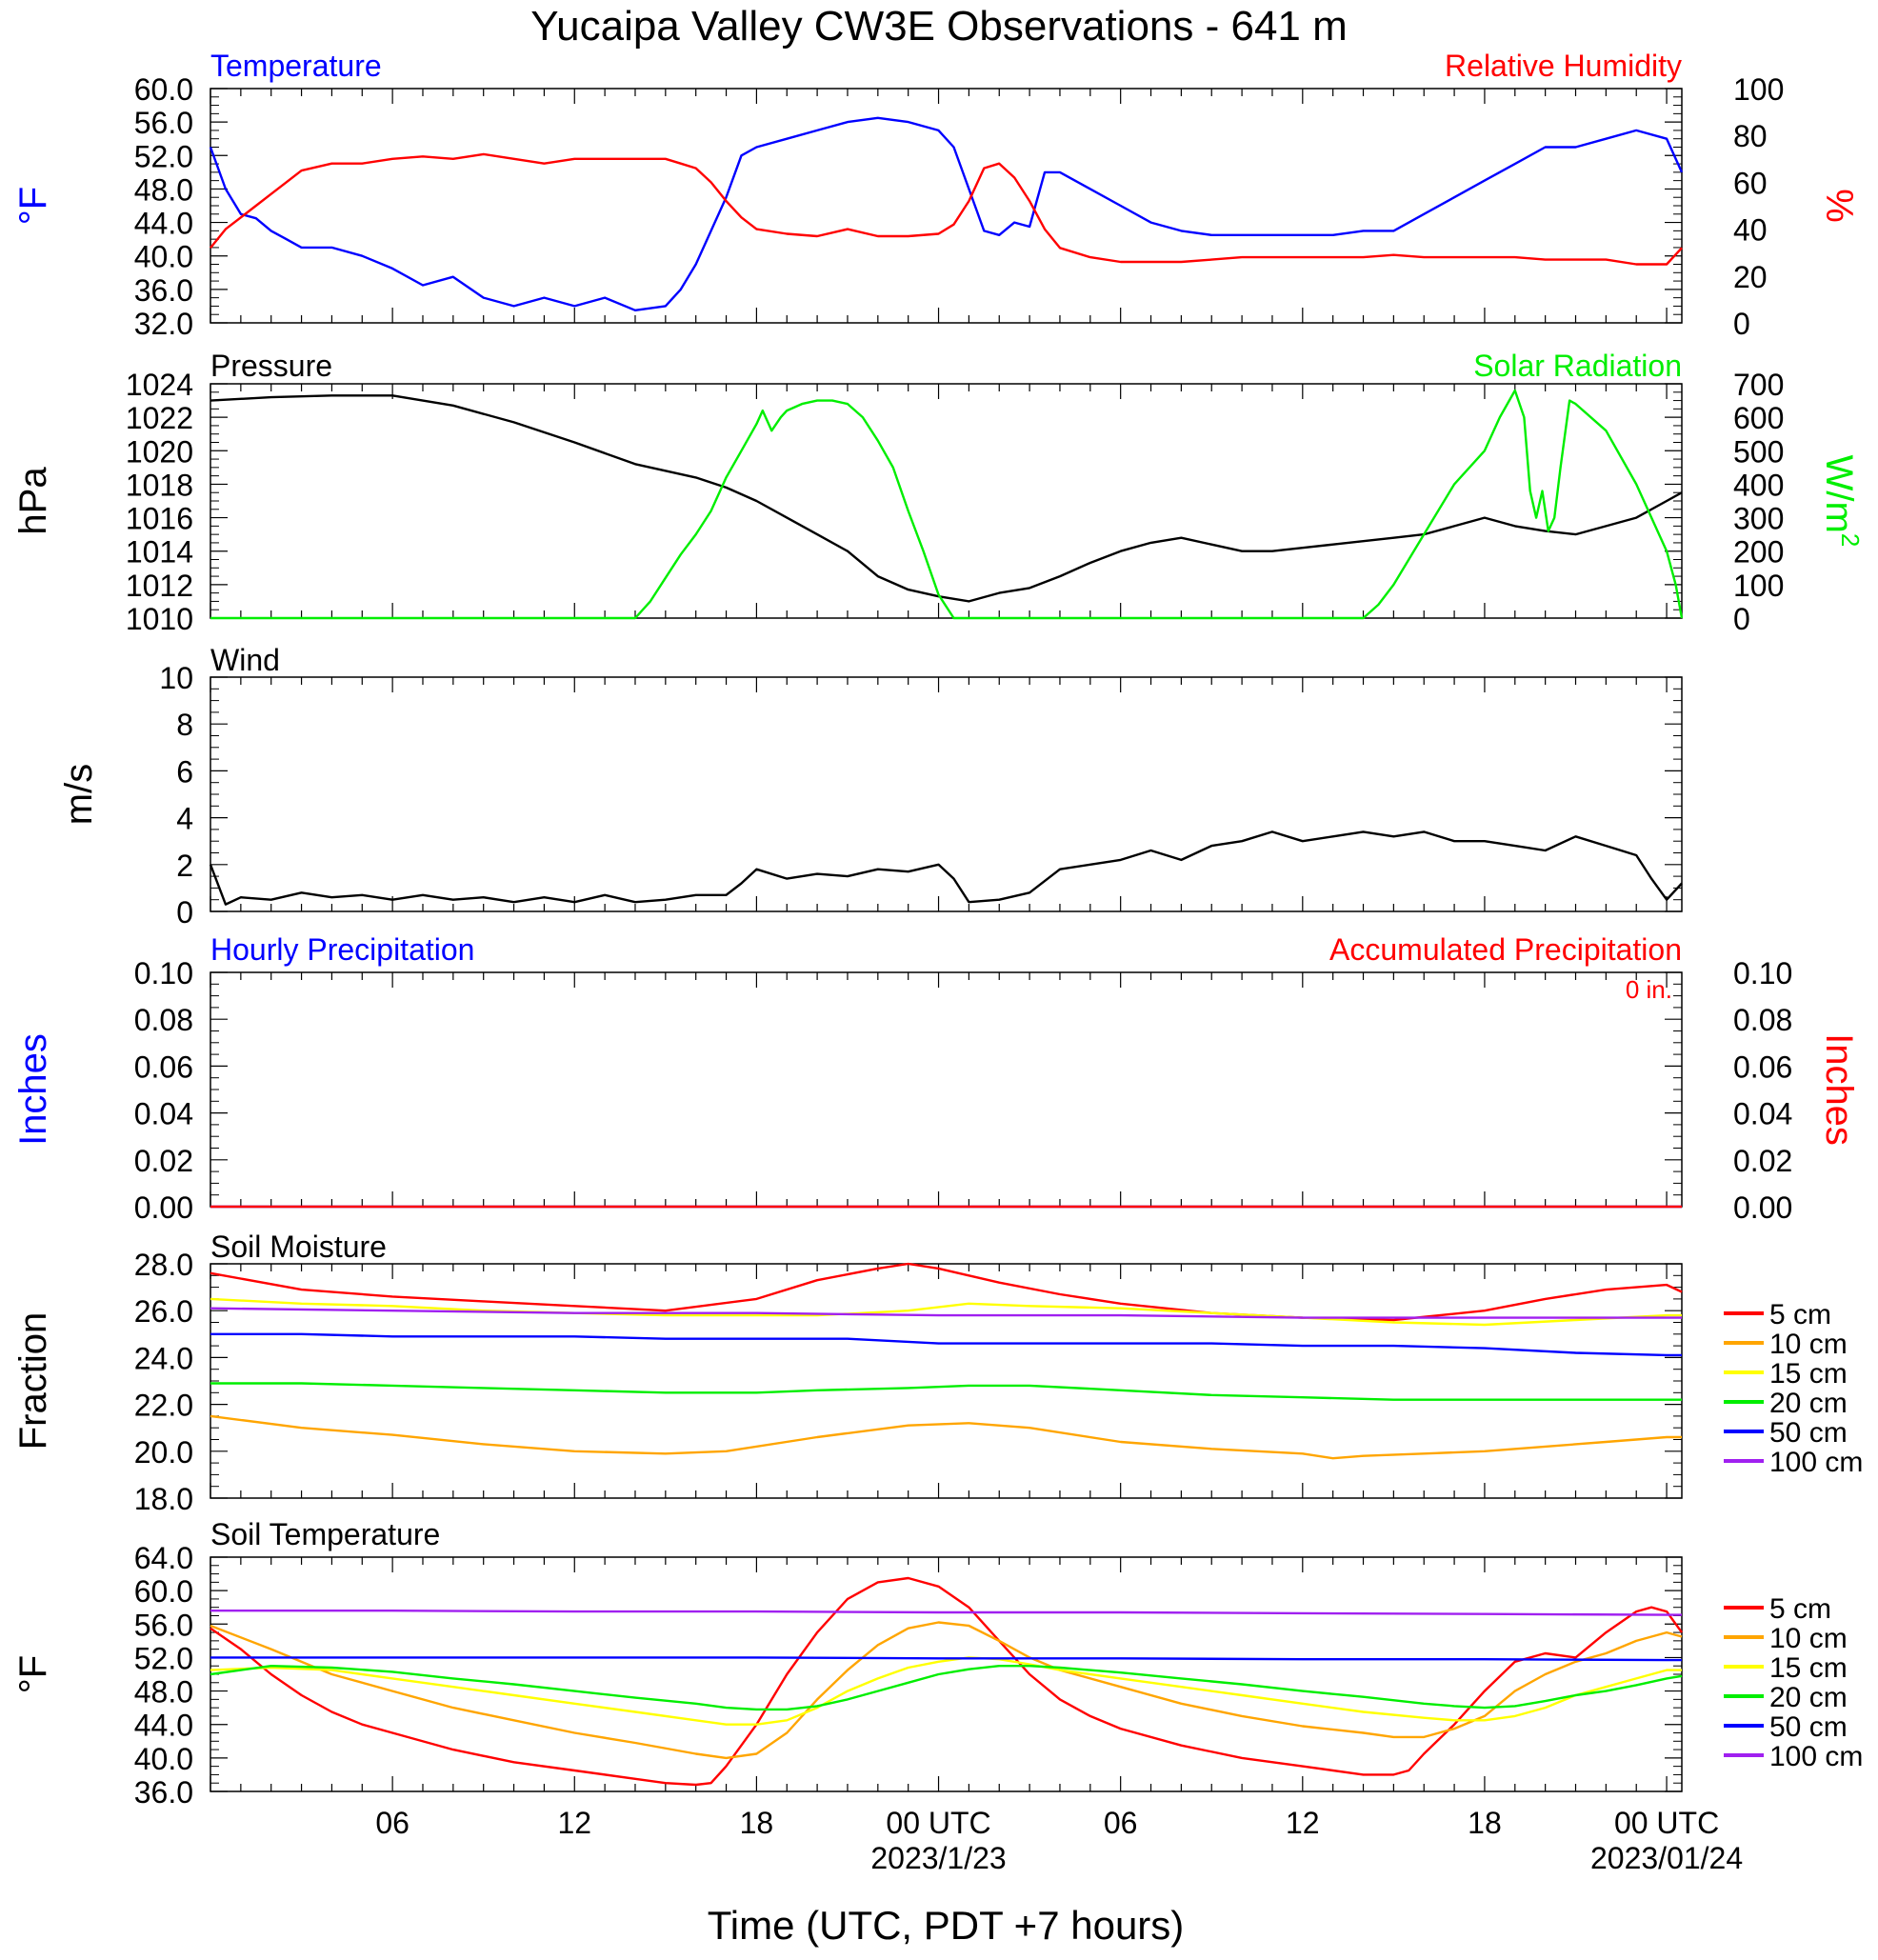  What do you see at coordinates (1850, 540) in the screenshot?
I see `solar-units-sup: 2` at bounding box center [1850, 540].